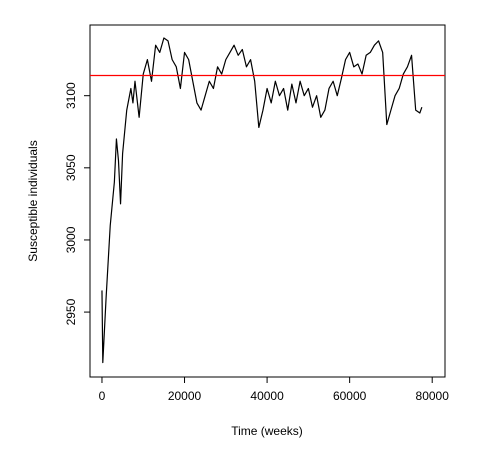  I want to click on y-tick-label: 2950, so click(71, 311).